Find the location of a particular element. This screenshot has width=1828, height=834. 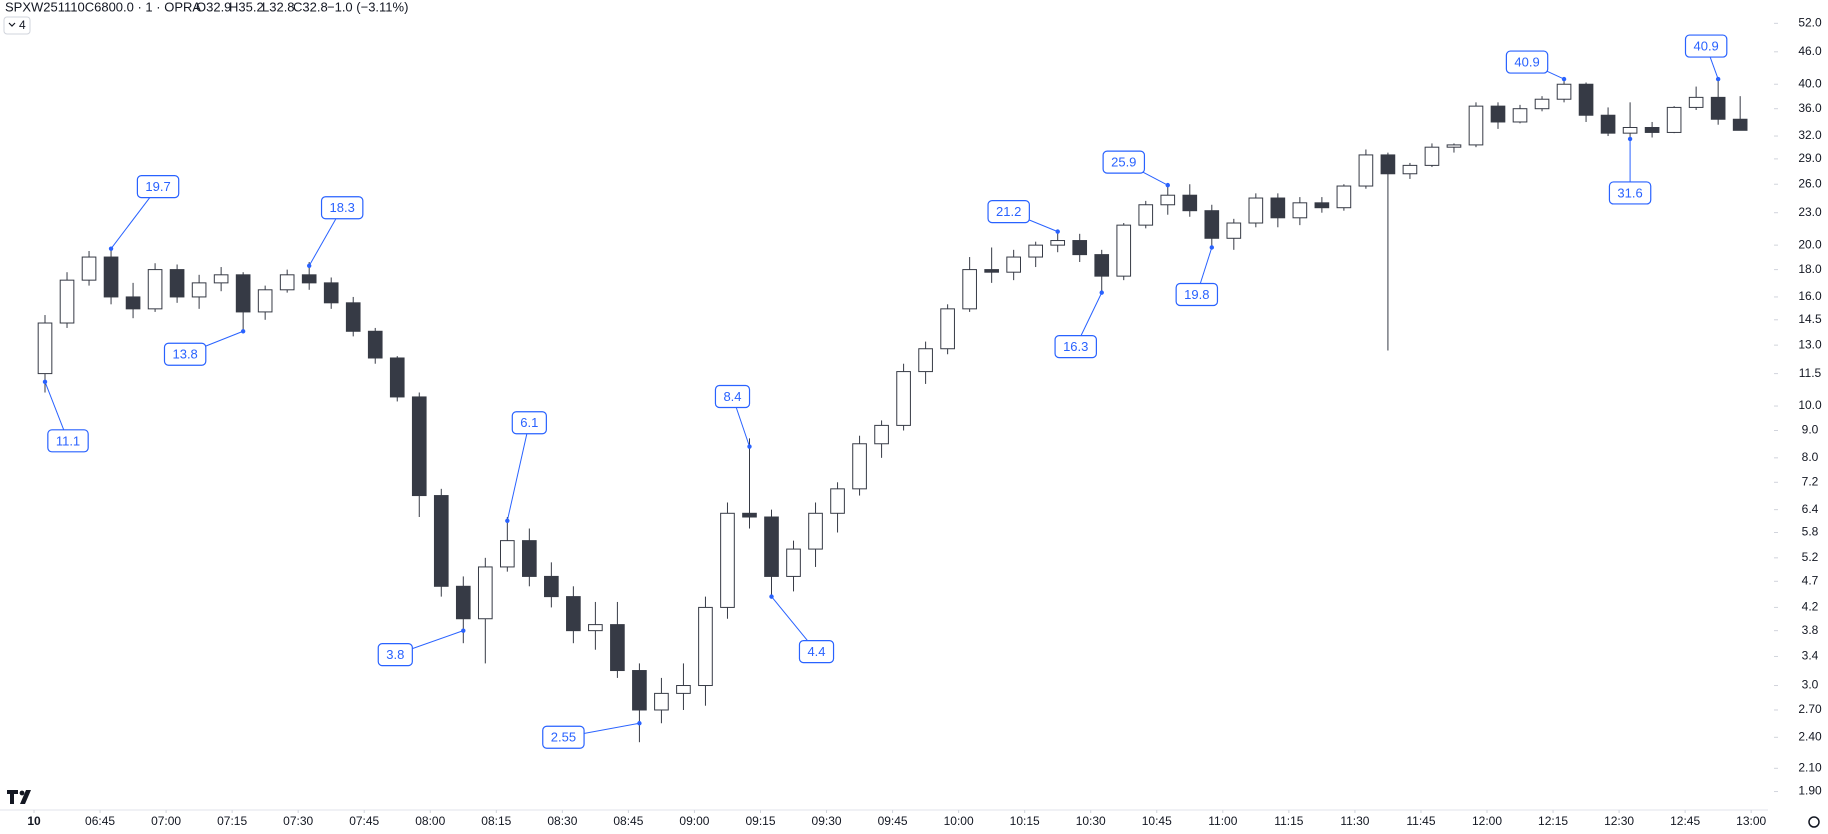

x-tick-label: 11:00 is located at coordinates (1222, 821).